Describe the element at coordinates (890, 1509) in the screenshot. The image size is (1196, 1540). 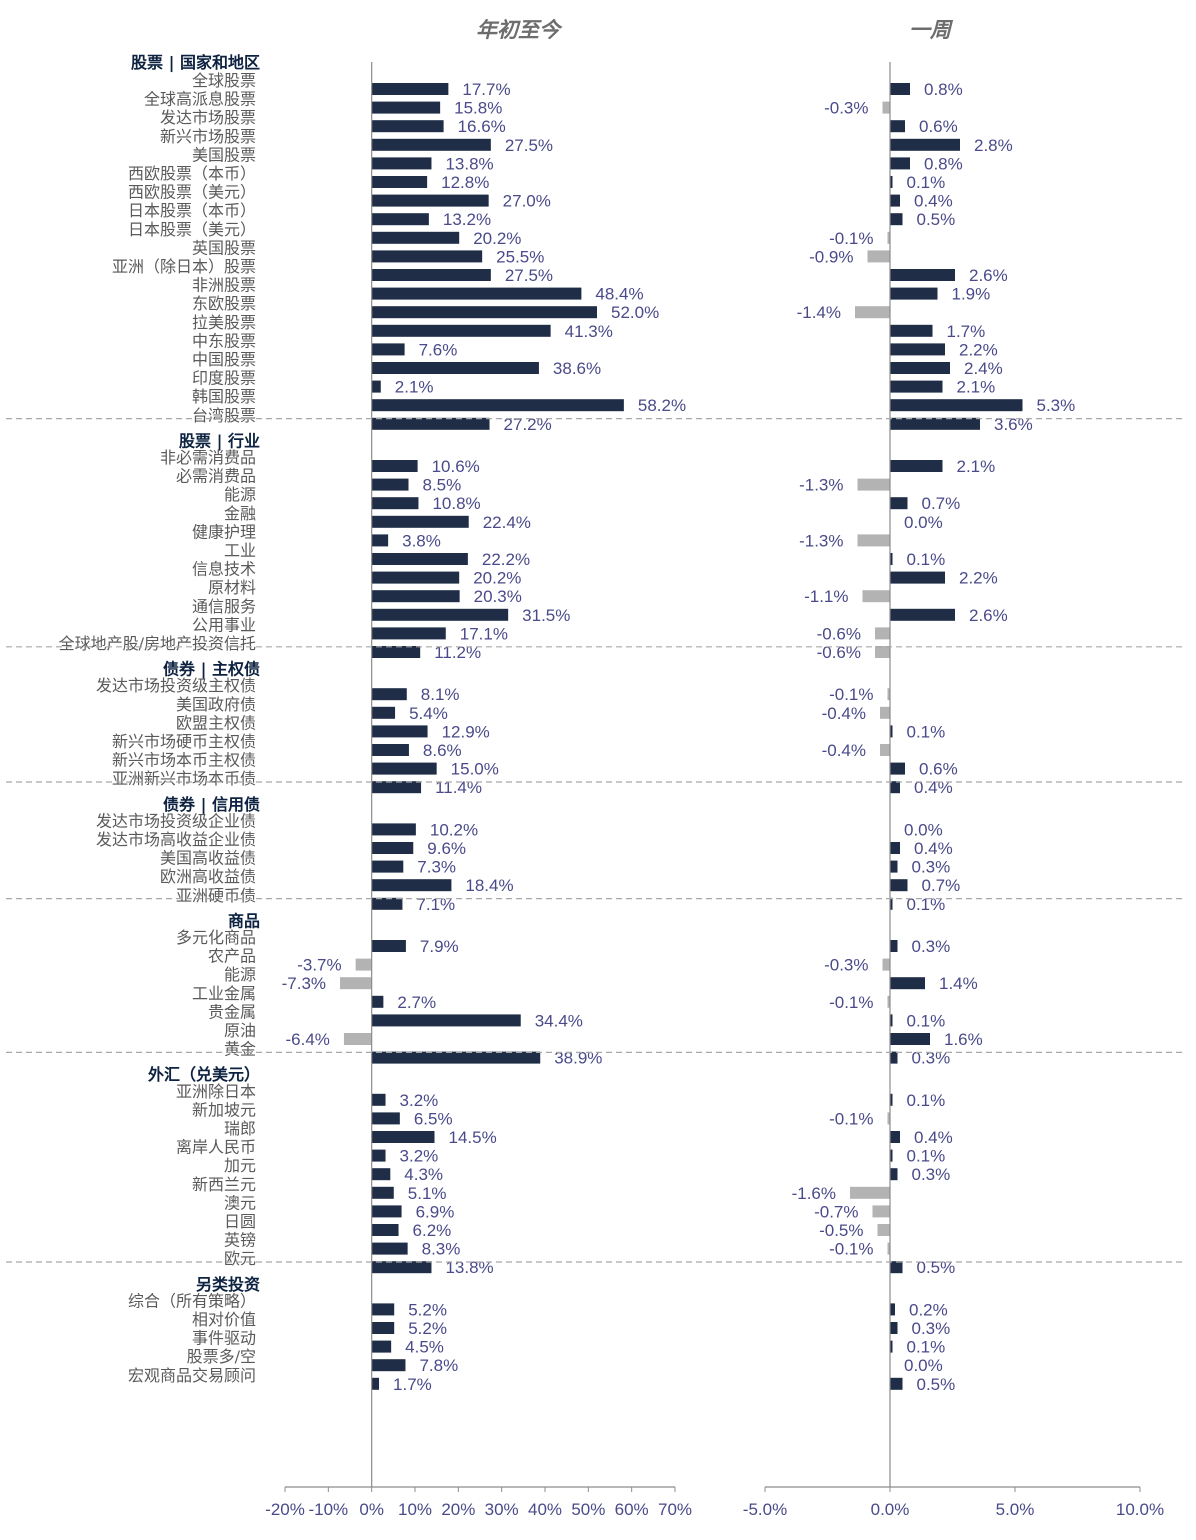
I see `tick-label-week: 0.0%` at that location.